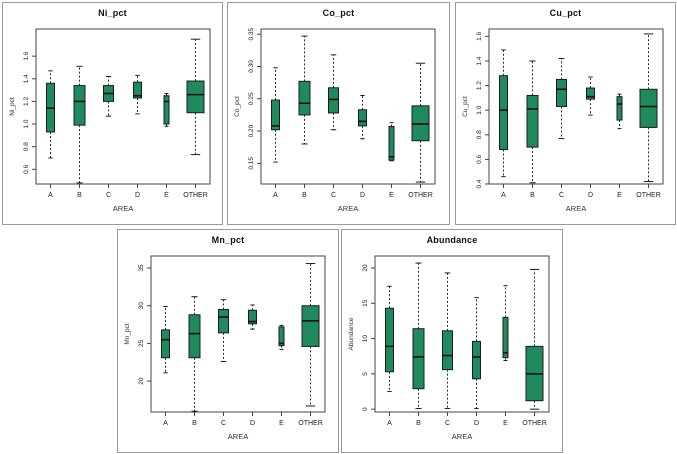 This screenshot has width=677, height=454. Describe the element at coordinates (251, 163) in the screenshot. I see `y-tick-label: 0.15` at that location.